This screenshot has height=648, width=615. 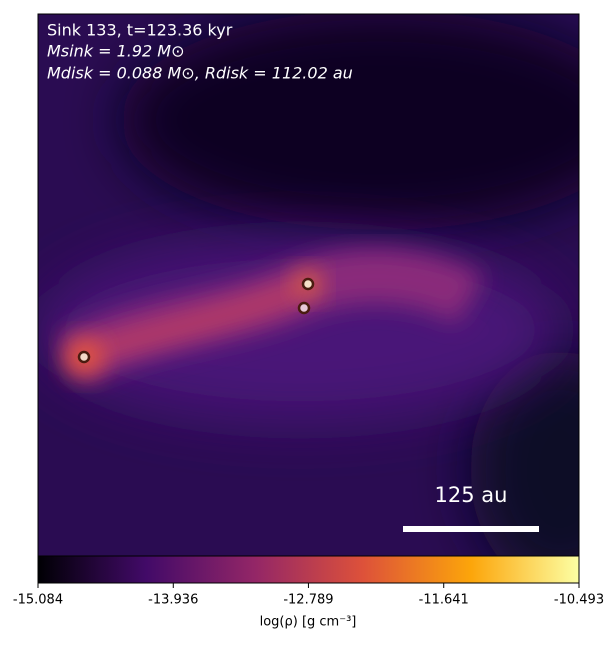 I want to click on colorbar-tick-label: -12.789, so click(x=308, y=600).